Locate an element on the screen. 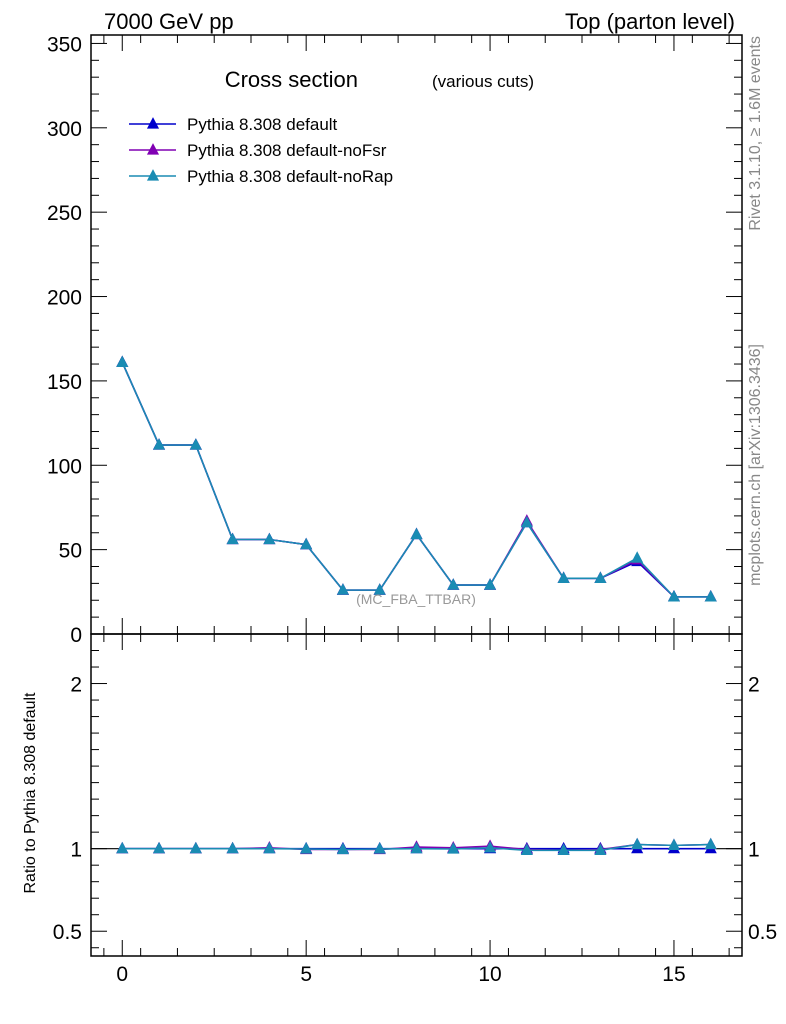  y-tick-label: 0 is located at coordinates (76, 635).